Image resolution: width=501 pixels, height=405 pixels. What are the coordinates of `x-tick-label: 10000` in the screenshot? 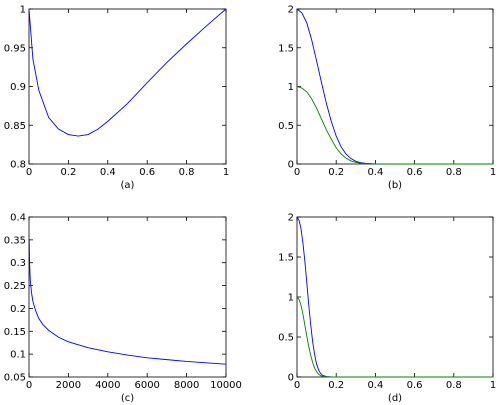 It's located at (226, 385).